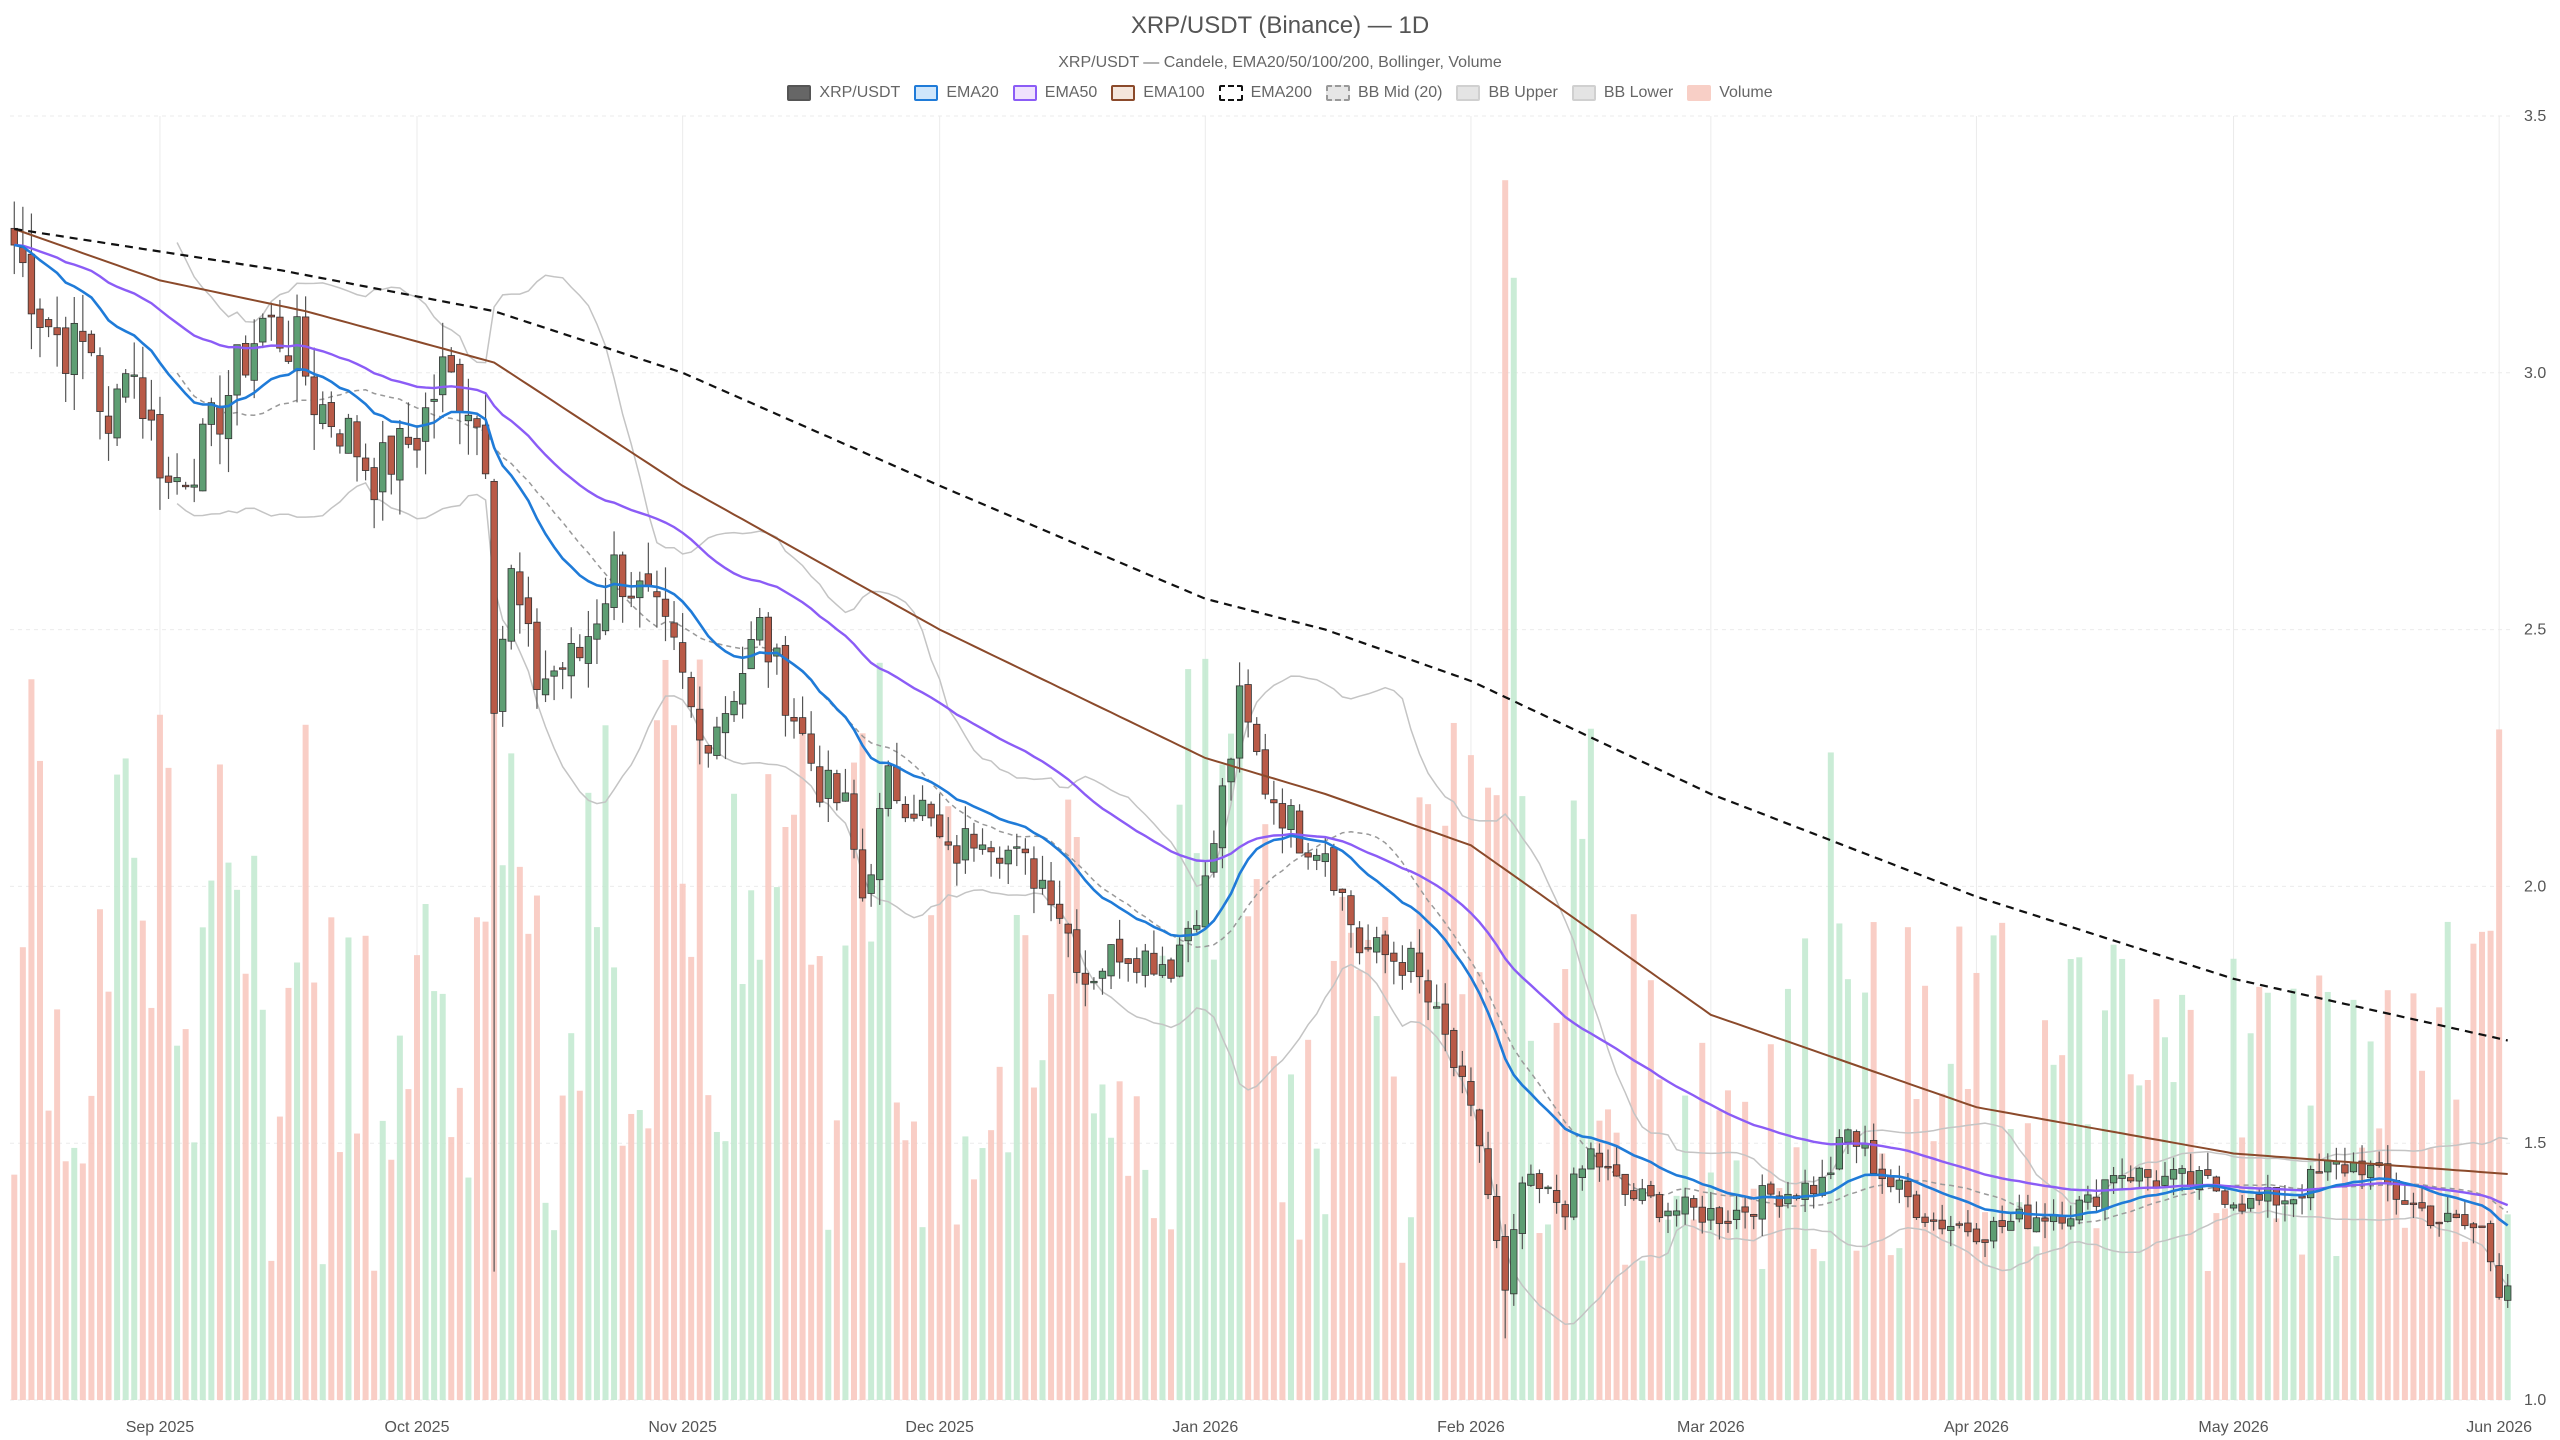 The image size is (2560, 1440). I want to click on legend-item: EMA50, so click(1054, 93).